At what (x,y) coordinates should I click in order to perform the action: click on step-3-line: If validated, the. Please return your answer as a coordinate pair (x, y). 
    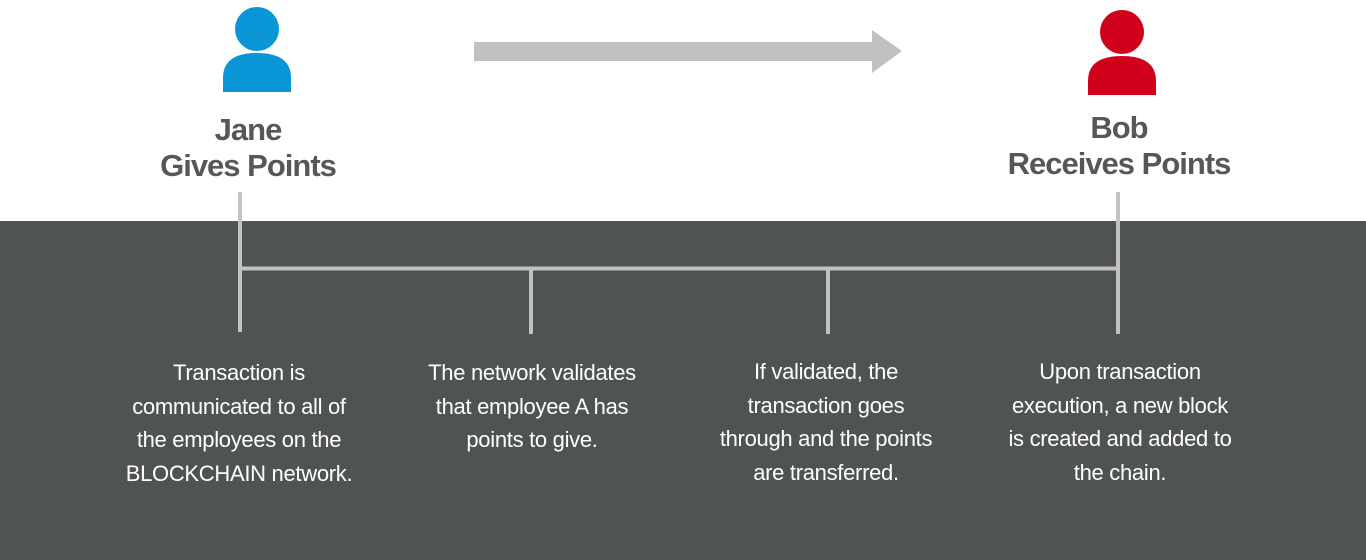
    Looking at the image, I should click on (826, 371).